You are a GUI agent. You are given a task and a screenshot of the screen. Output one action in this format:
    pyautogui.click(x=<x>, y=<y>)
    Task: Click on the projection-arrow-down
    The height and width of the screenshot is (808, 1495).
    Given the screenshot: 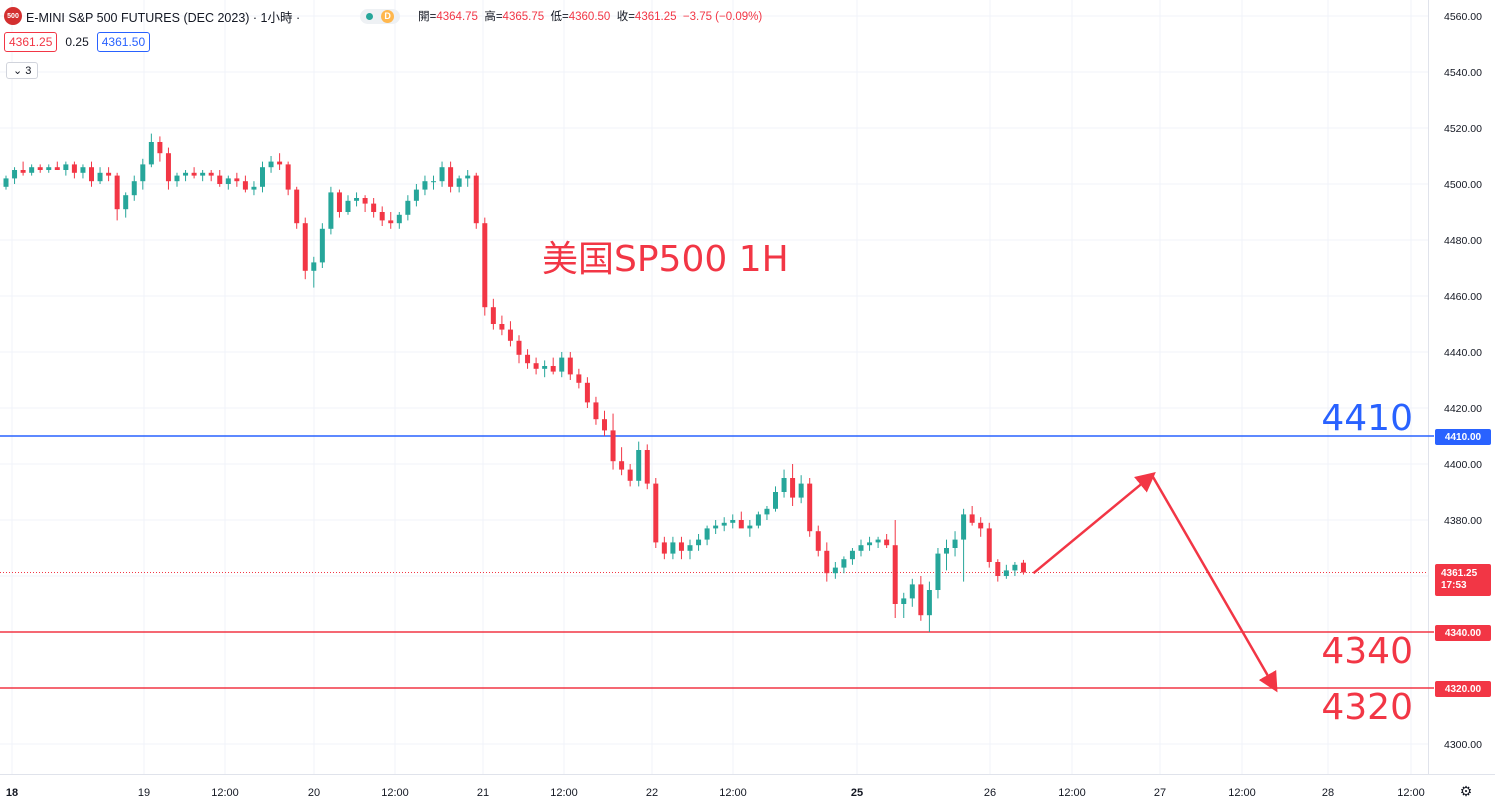 What is the action you would take?
    pyautogui.click(x=1214, y=583)
    